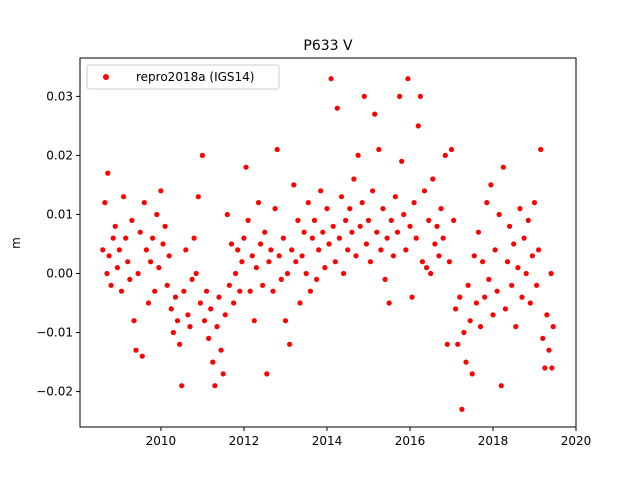 This screenshot has width=640, height=480. I want to click on x-tick-label: 2018, so click(493, 441).